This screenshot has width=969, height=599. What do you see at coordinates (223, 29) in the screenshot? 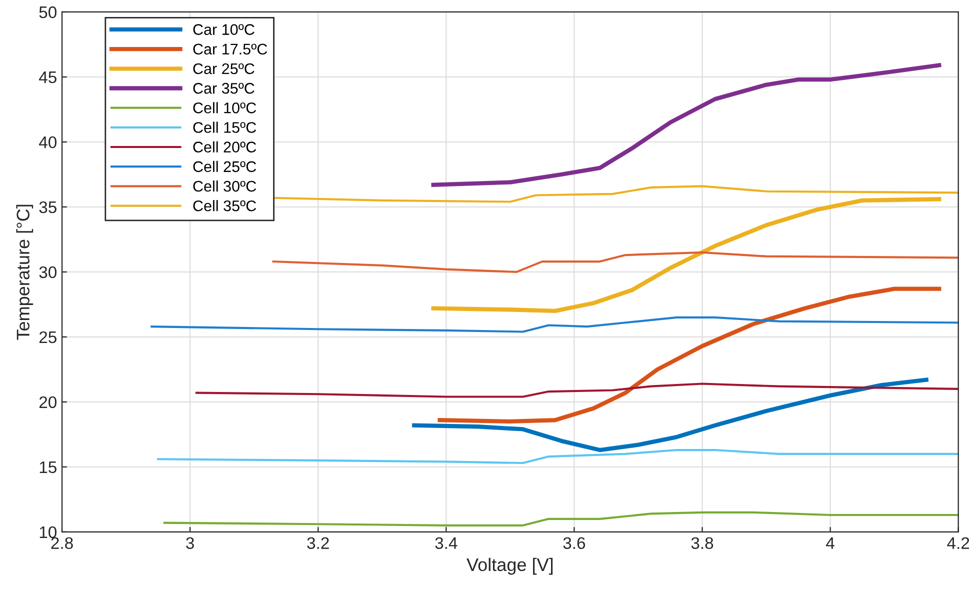
I see `legend-label: Car 10ºC` at bounding box center [223, 29].